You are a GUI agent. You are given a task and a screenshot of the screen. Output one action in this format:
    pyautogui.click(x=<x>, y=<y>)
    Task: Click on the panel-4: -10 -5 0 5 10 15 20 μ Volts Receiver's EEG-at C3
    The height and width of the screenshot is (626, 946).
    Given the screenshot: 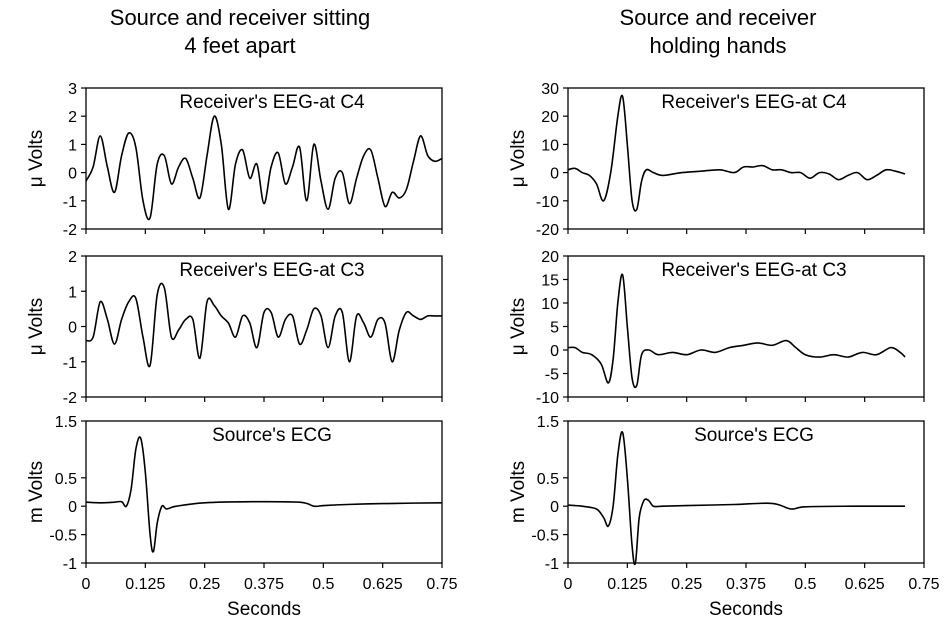 What is the action you would take?
    pyautogui.click(x=716, y=328)
    